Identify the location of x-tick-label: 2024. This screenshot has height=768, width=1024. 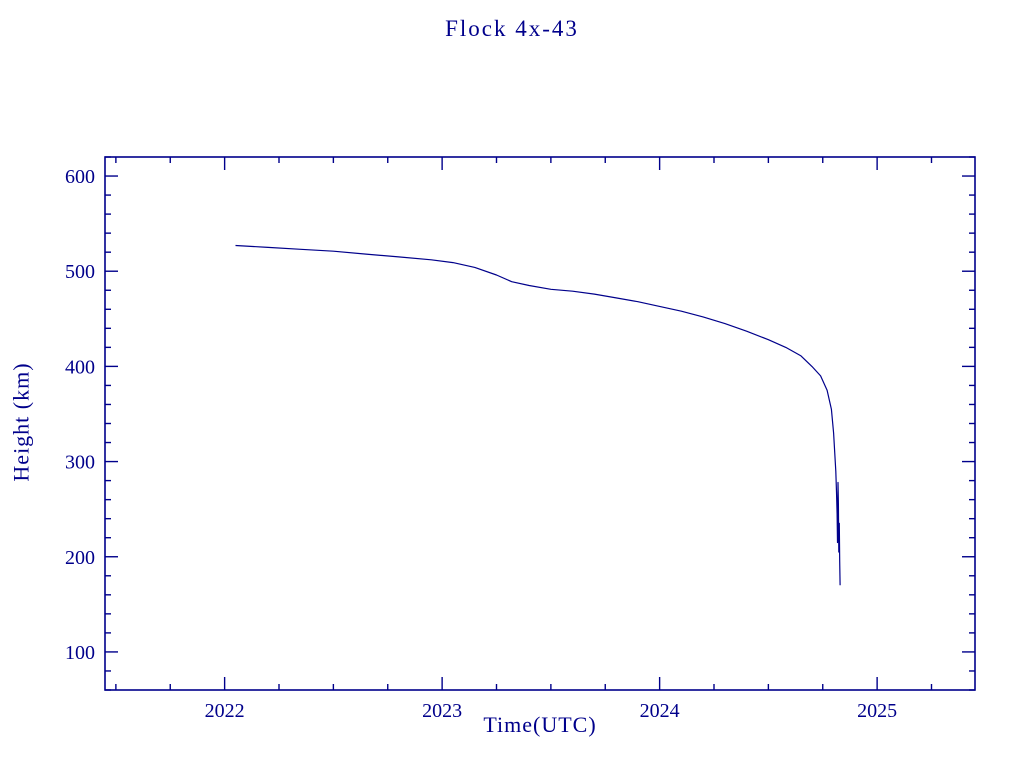
(660, 711).